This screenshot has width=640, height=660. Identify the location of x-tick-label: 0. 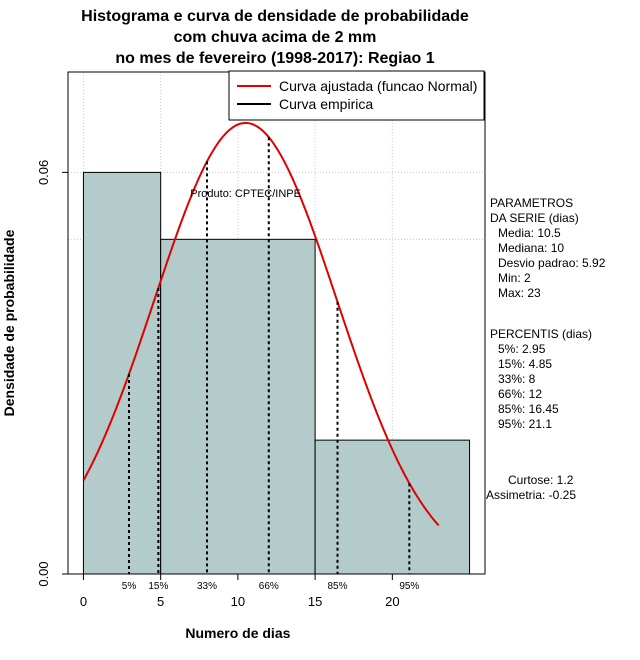
(83, 601).